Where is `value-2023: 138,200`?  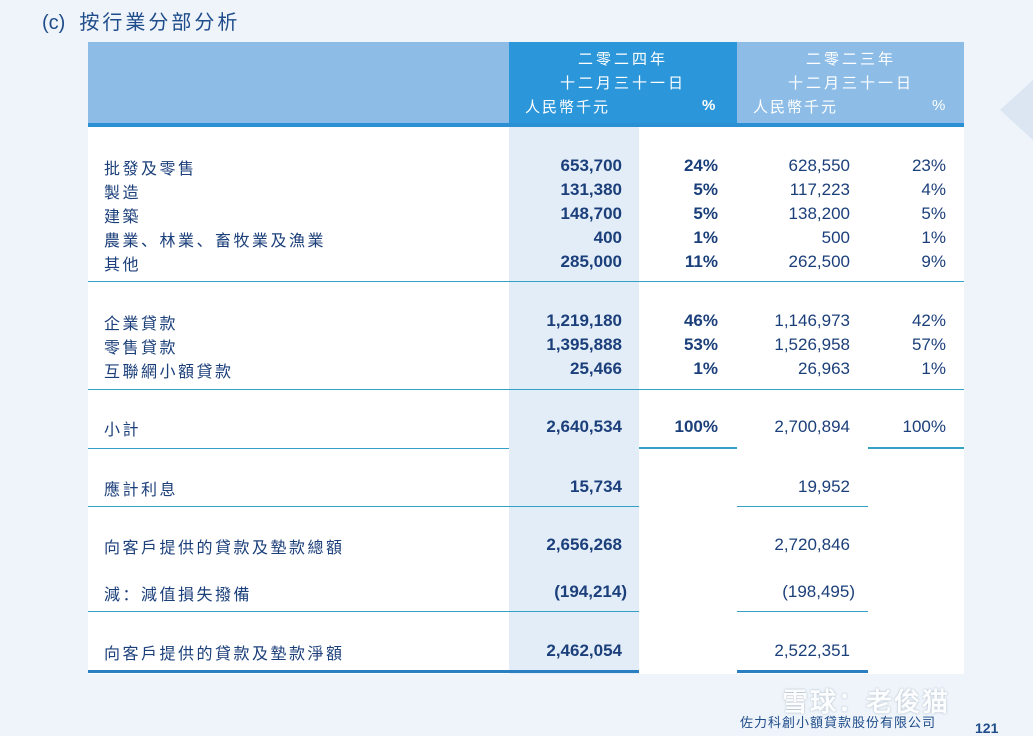
value-2023: 138,200 is located at coordinates (819, 213).